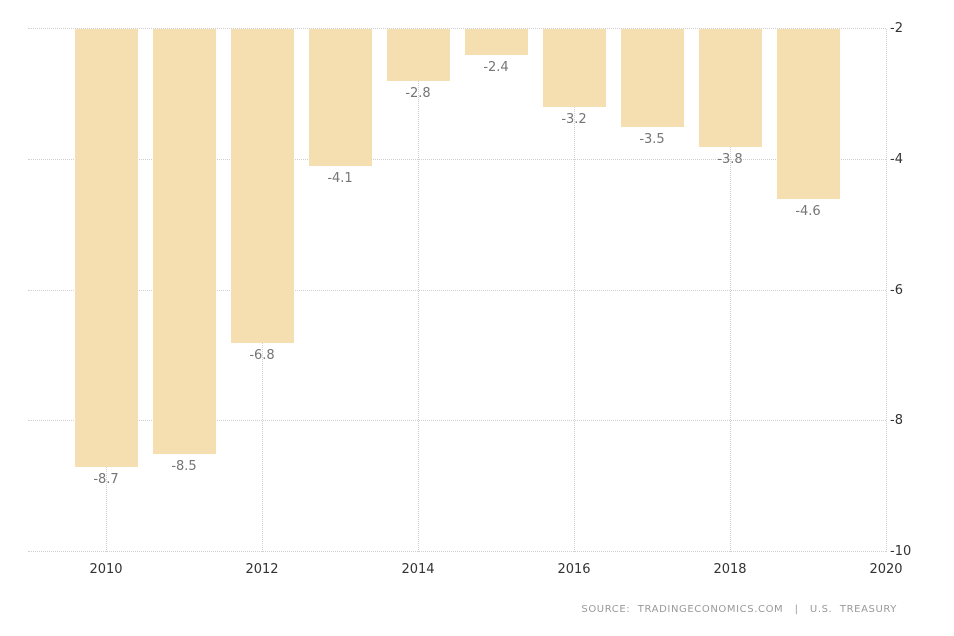 This screenshot has height=636, width=954. What do you see at coordinates (896, 159) in the screenshot?
I see `y-tick-label: -4` at bounding box center [896, 159].